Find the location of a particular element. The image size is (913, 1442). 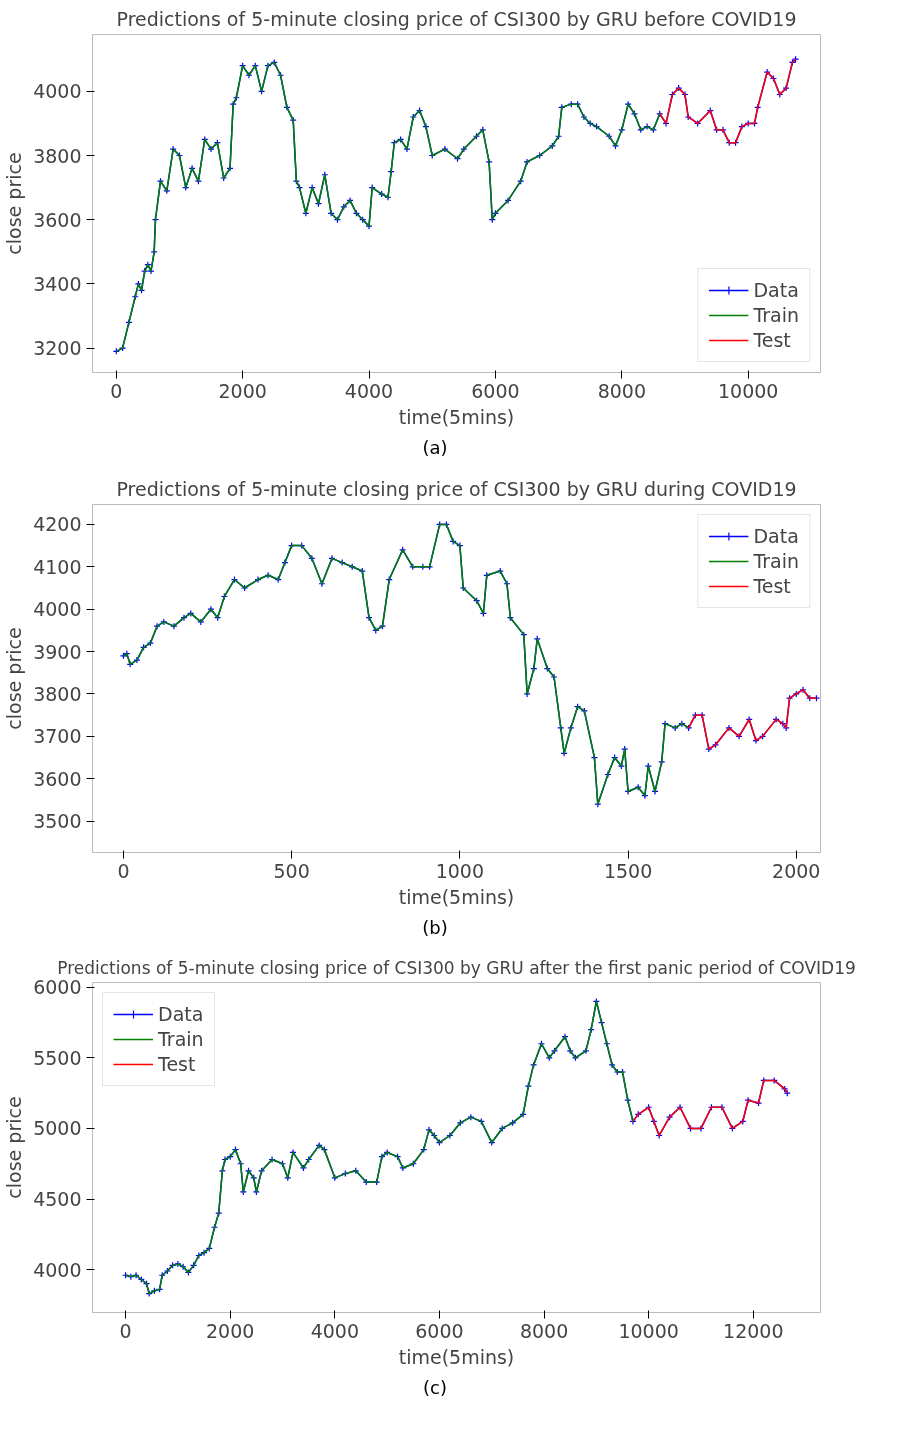

y-tick-label: 4500 is located at coordinates (57, 1199).